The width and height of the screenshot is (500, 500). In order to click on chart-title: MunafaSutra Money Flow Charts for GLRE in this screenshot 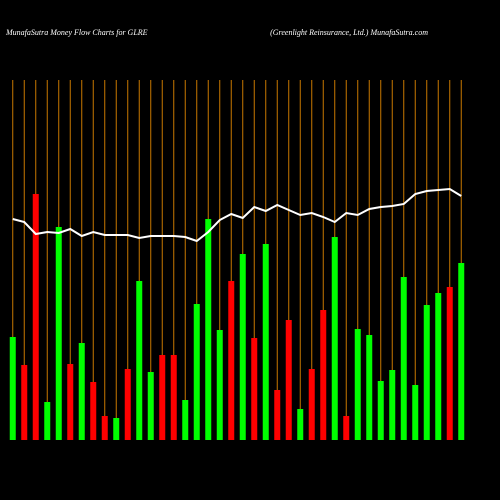, I will do `click(76, 32)`.